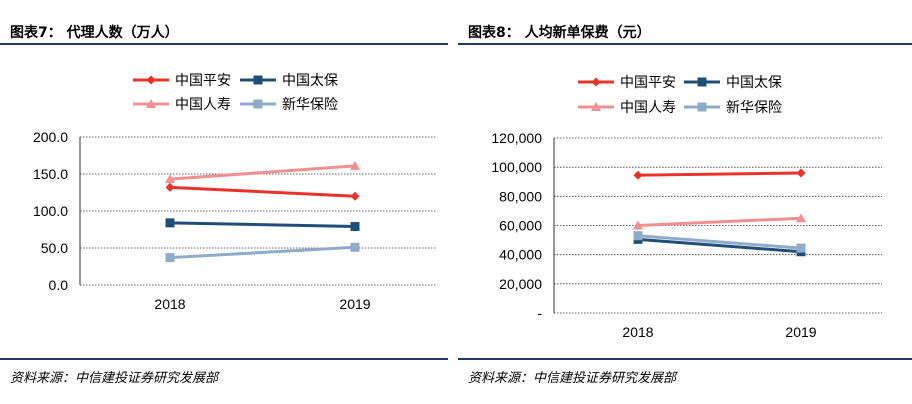 This screenshot has height=404, width=912. What do you see at coordinates (520, 284) in the screenshot?
I see `y-tick-label: 20,000` at bounding box center [520, 284].